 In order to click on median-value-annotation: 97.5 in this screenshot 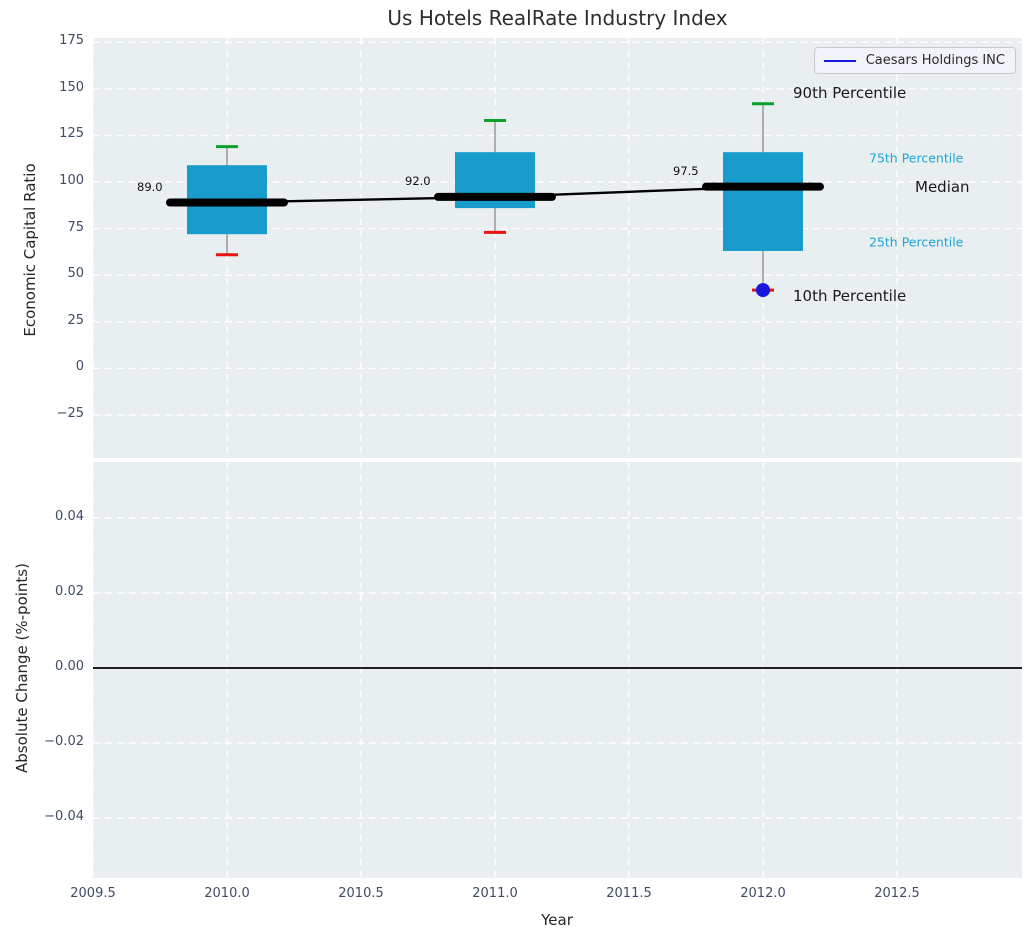, I will do `click(686, 170)`.